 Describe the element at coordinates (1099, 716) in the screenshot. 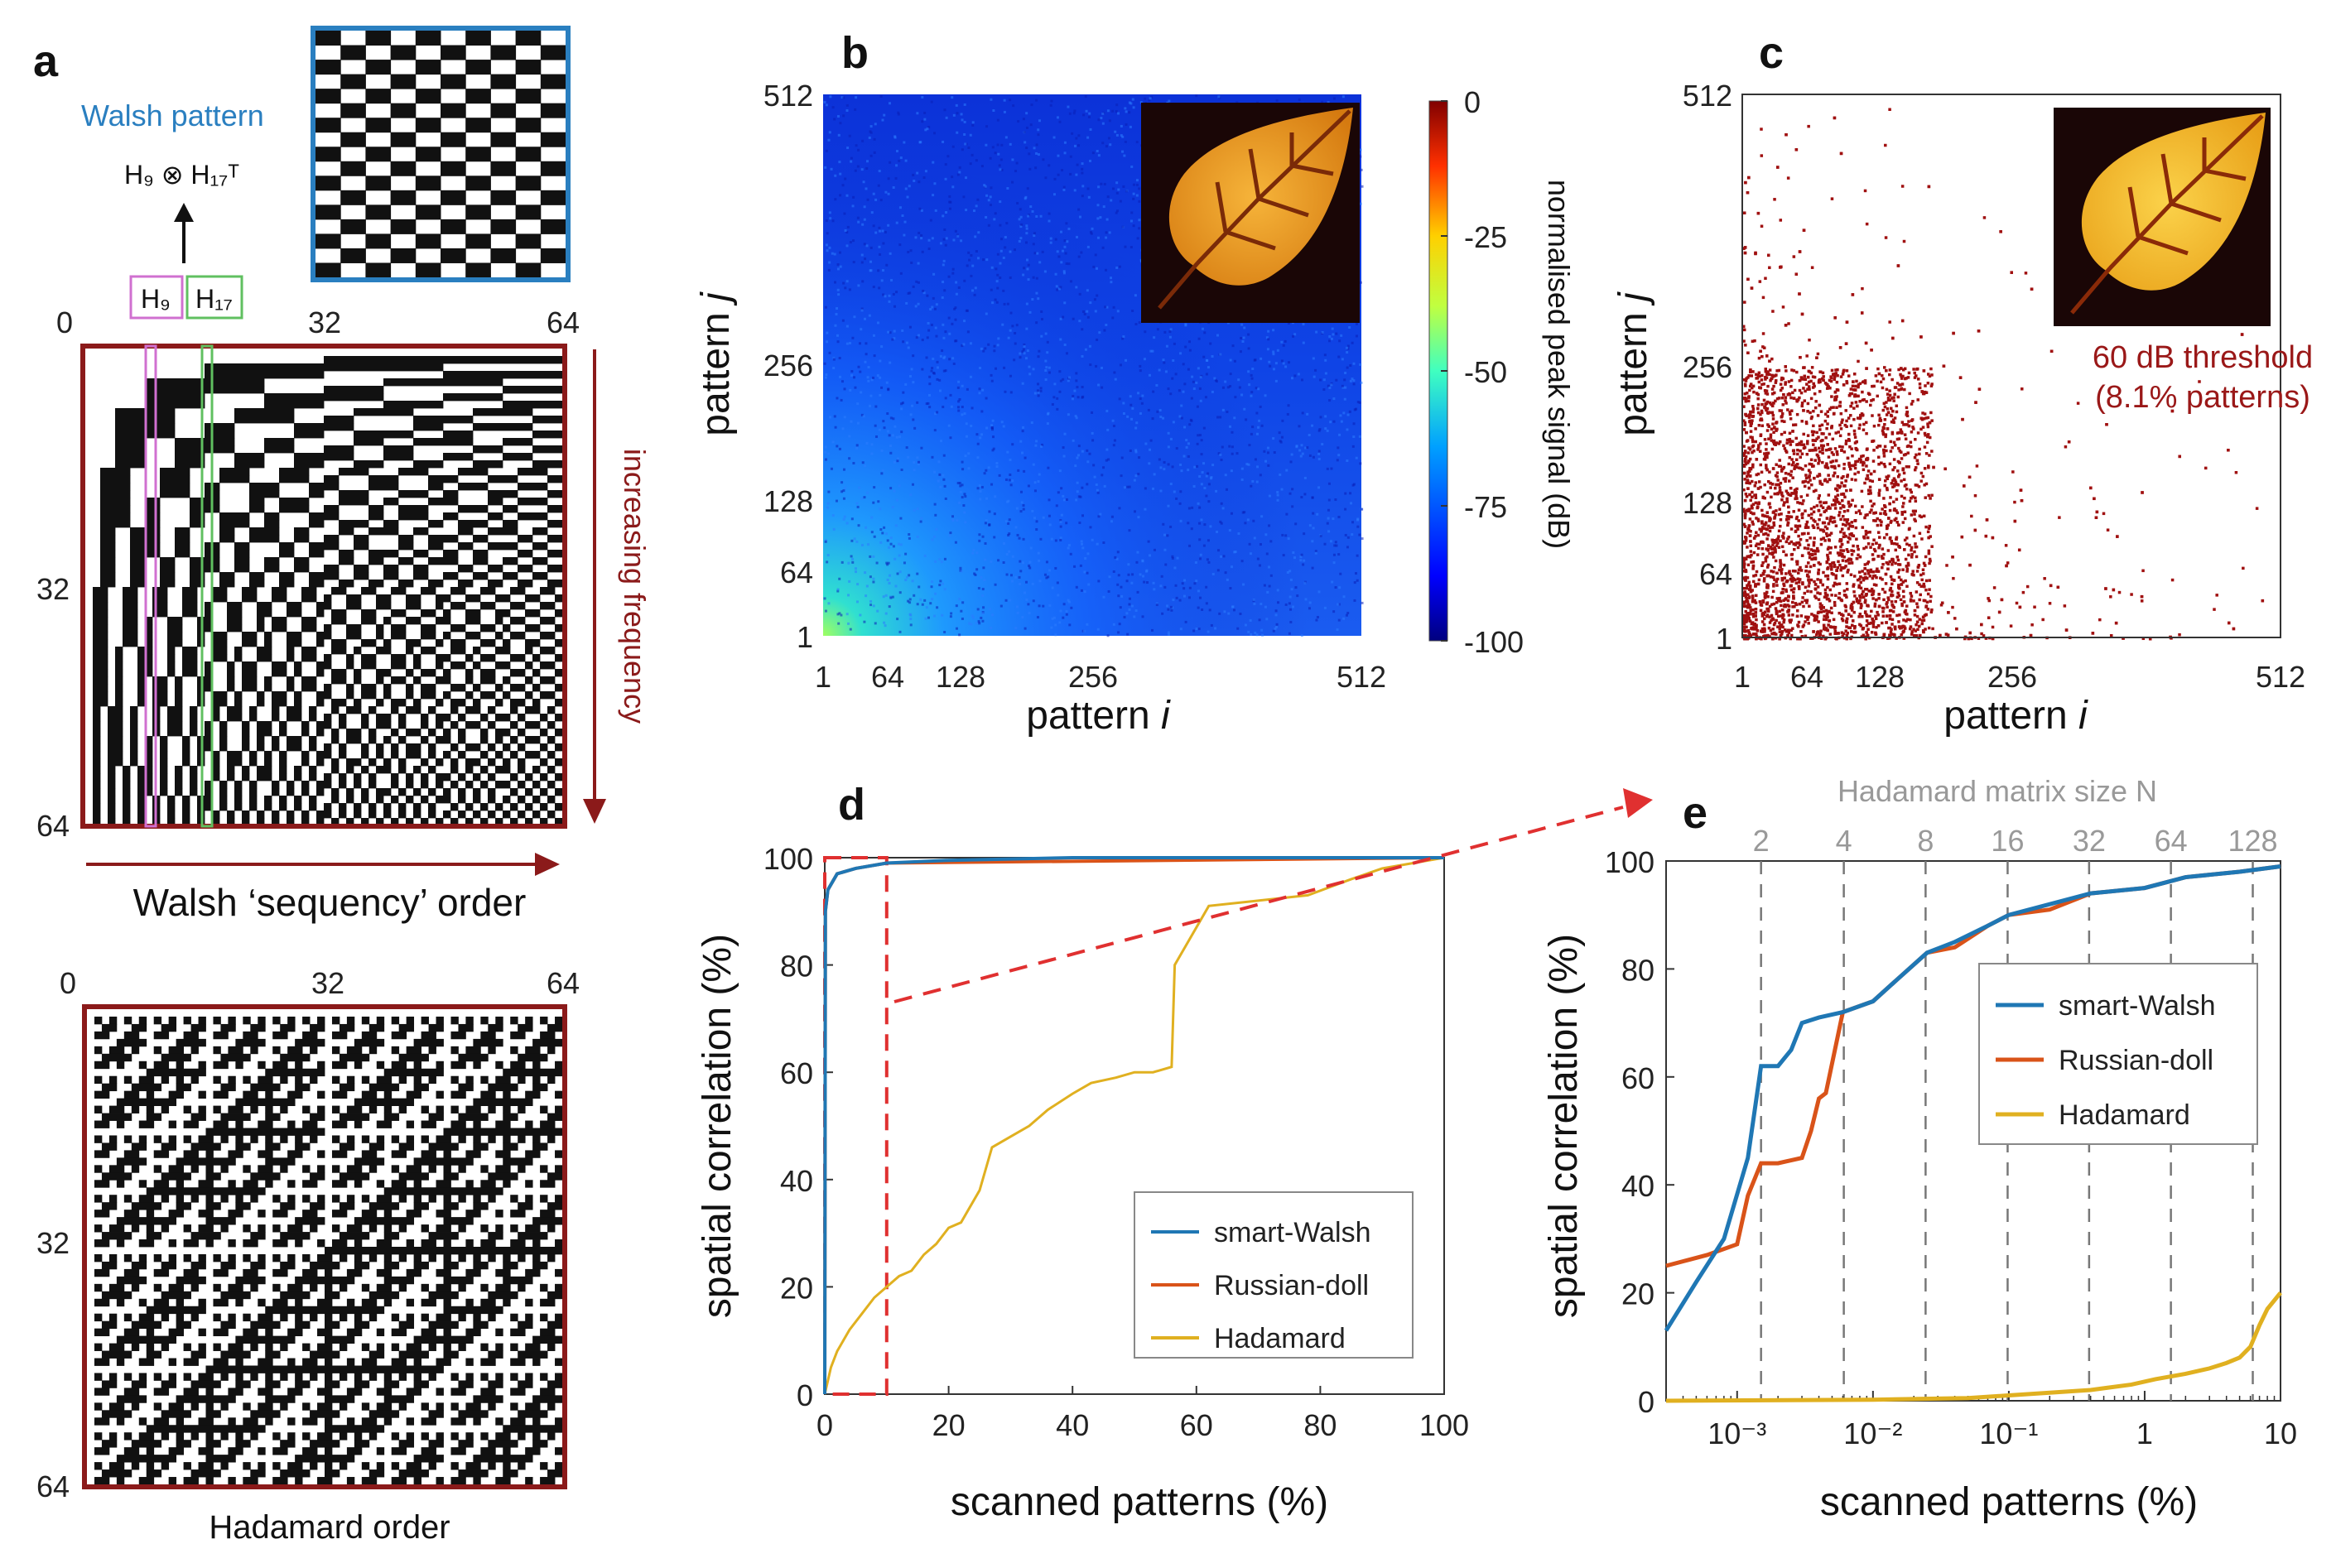

I see `panel-b-xlabel: pattern i` at that location.